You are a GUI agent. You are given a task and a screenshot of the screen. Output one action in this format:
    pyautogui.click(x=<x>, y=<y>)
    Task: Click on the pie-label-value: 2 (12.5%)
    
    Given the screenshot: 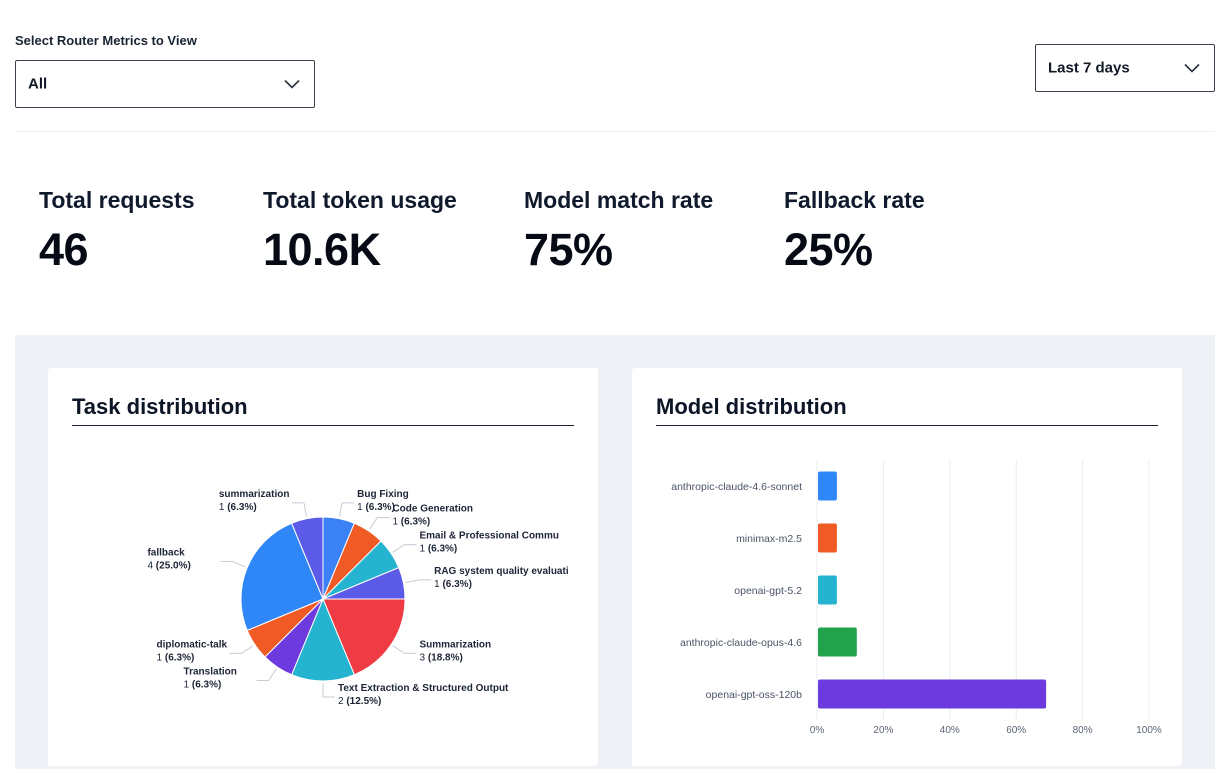 What is the action you would take?
    pyautogui.click(x=359, y=701)
    